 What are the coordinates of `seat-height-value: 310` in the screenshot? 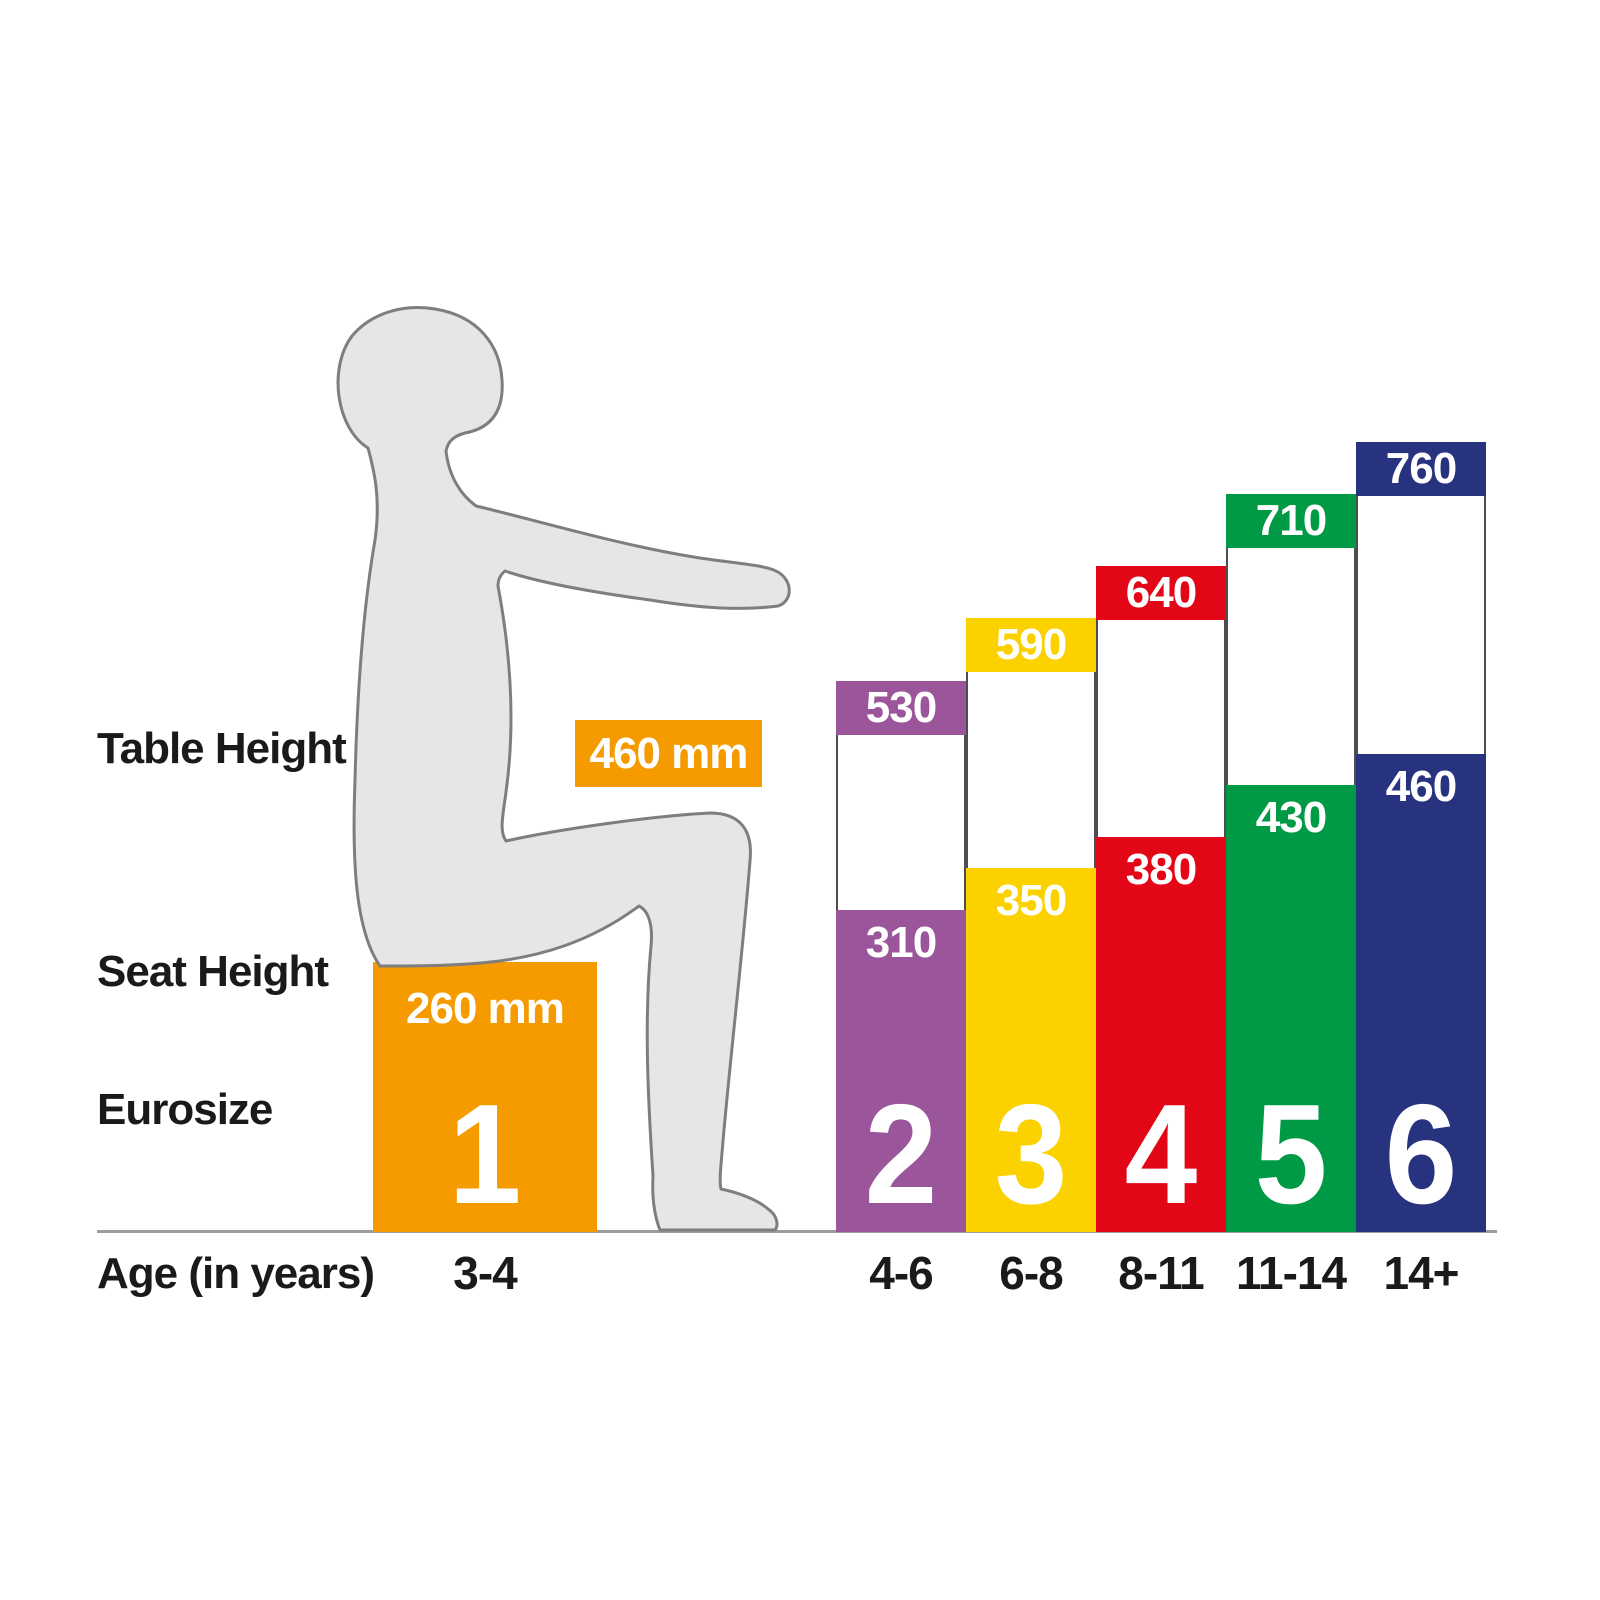 It's located at (901, 942).